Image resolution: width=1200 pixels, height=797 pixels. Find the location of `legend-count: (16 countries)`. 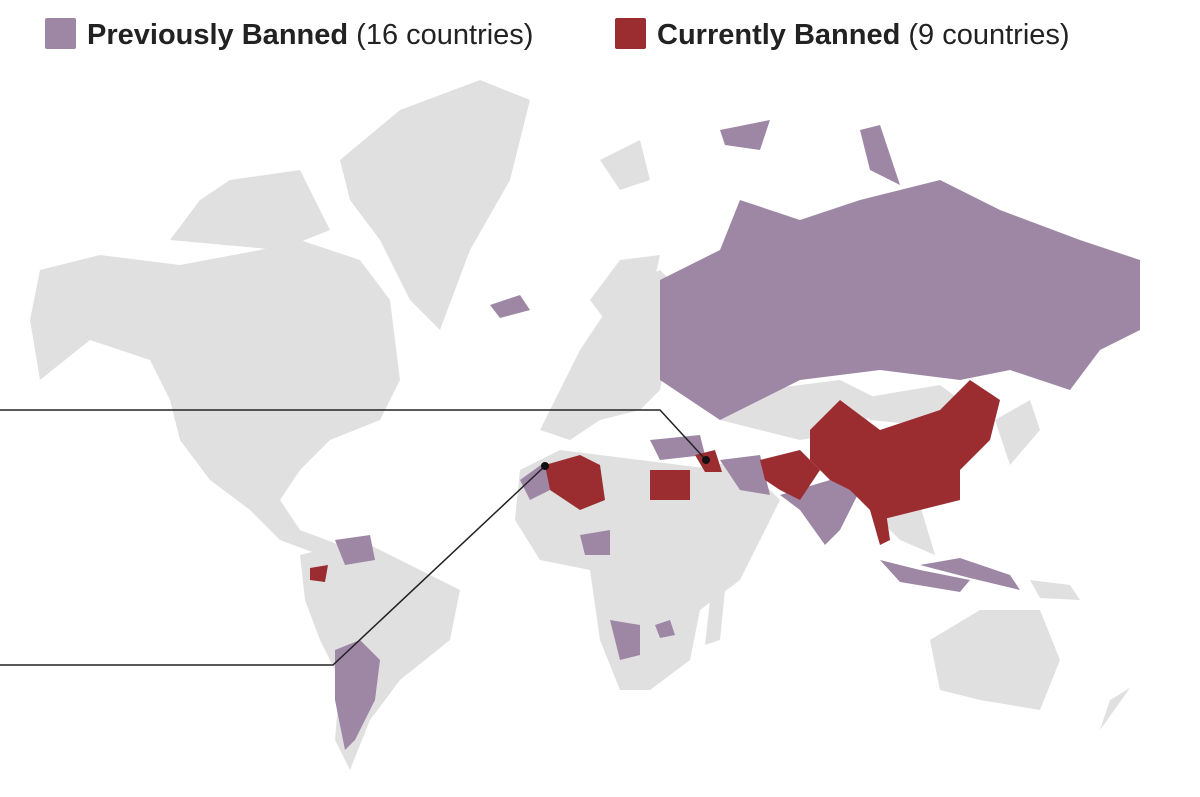

legend-count: (16 countries) is located at coordinates (444, 35).